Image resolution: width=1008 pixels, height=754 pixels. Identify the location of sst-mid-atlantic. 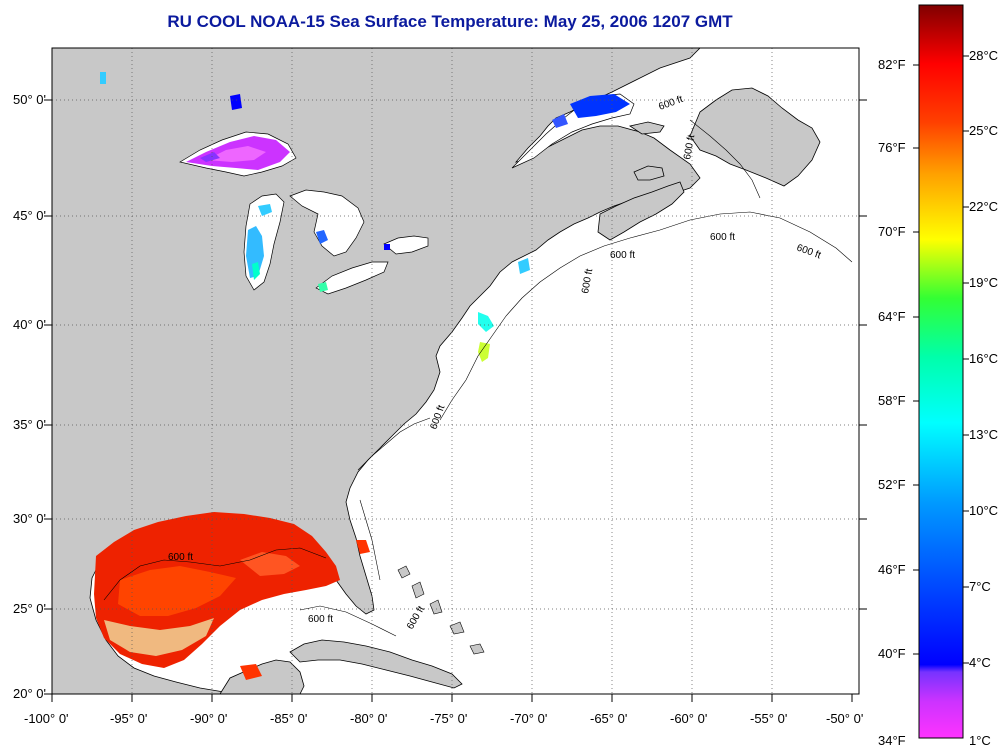
(504, 310).